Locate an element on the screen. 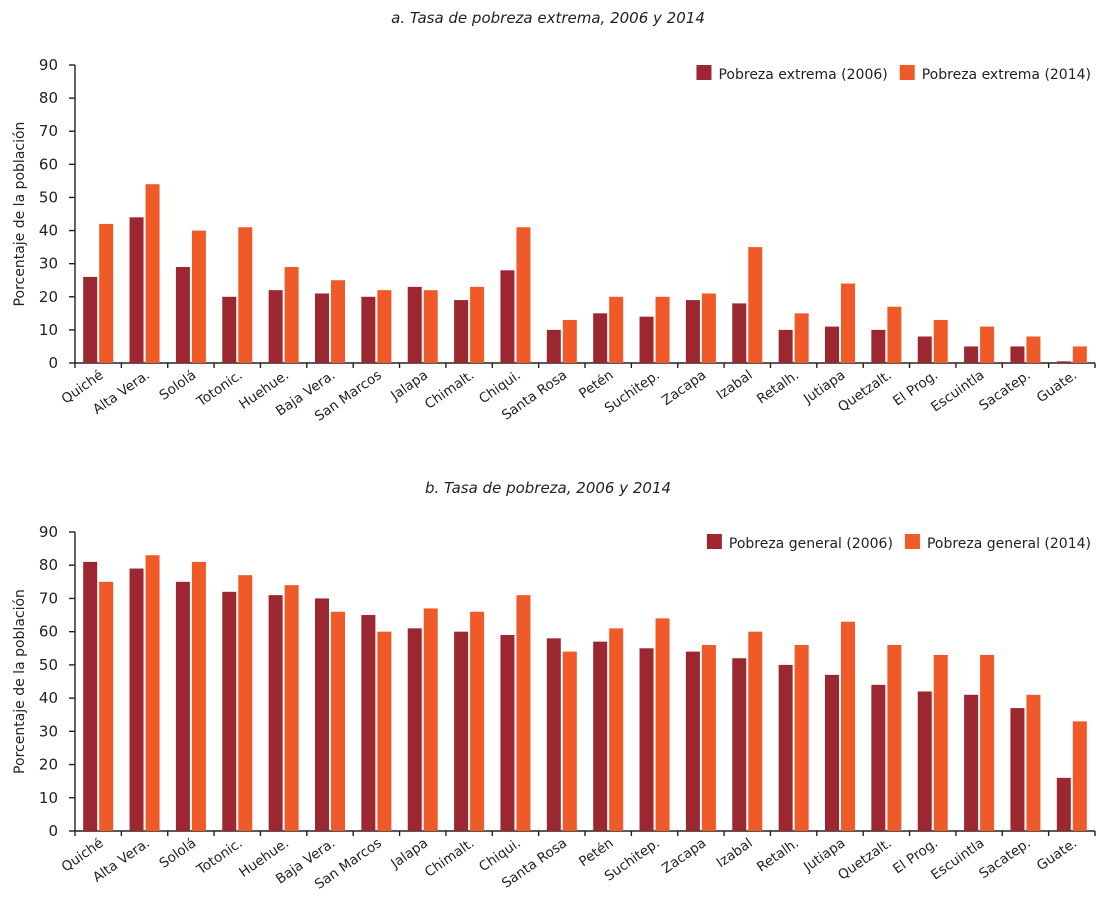  x-tick-label: Sololá is located at coordinates (178, 385).